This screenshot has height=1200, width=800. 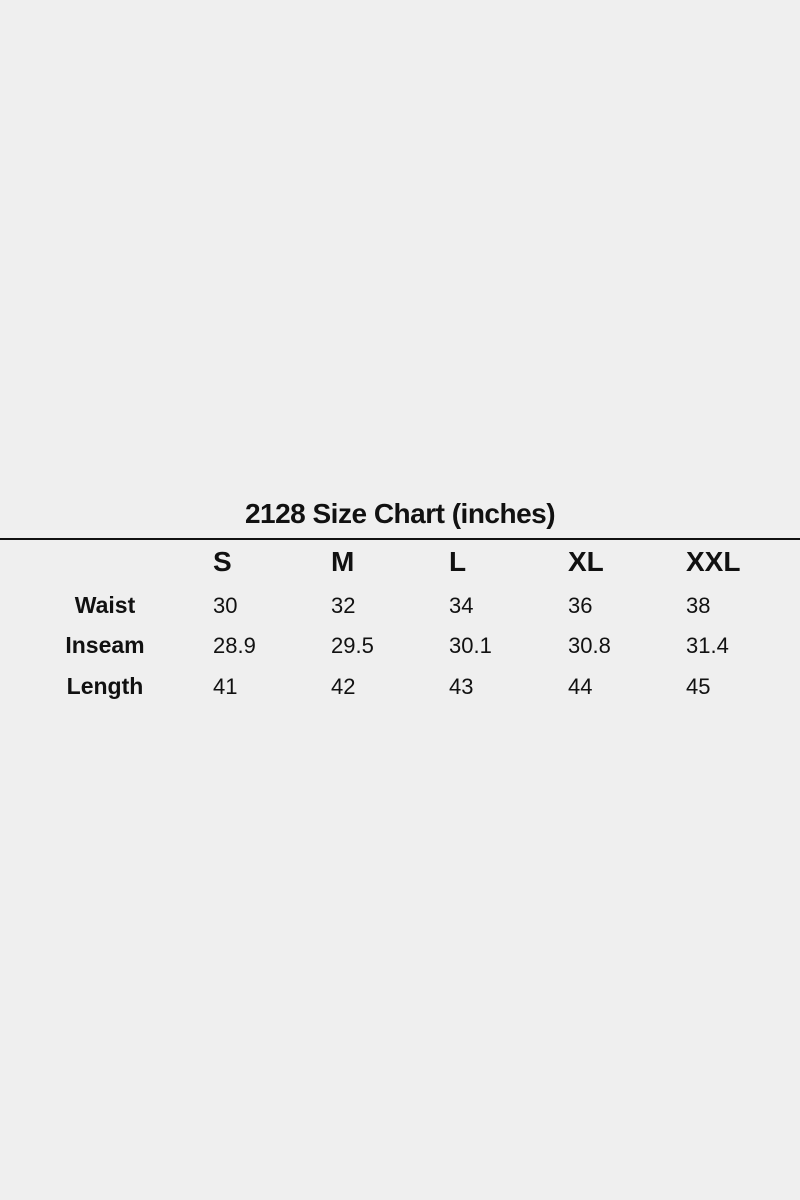 I want to click on size-header-l: L, so click(x=458, y=561).